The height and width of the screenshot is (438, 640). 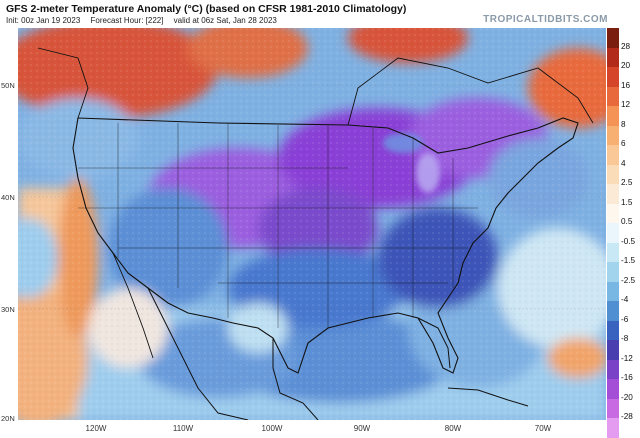 What do you see at coordinates (626, 46) in the screenshot?
I see `colorbar-label: 28` at bounding box center [626, 46].